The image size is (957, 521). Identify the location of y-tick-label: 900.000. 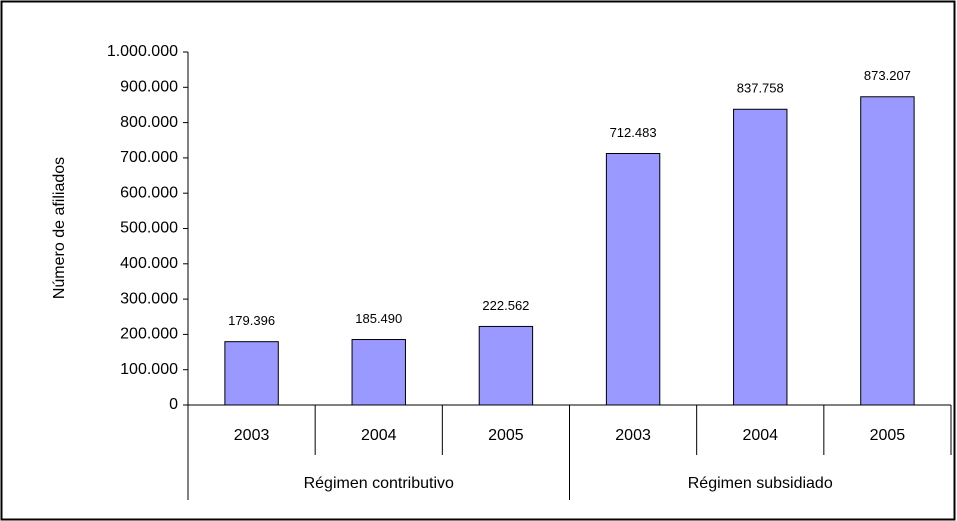
(149, 87).